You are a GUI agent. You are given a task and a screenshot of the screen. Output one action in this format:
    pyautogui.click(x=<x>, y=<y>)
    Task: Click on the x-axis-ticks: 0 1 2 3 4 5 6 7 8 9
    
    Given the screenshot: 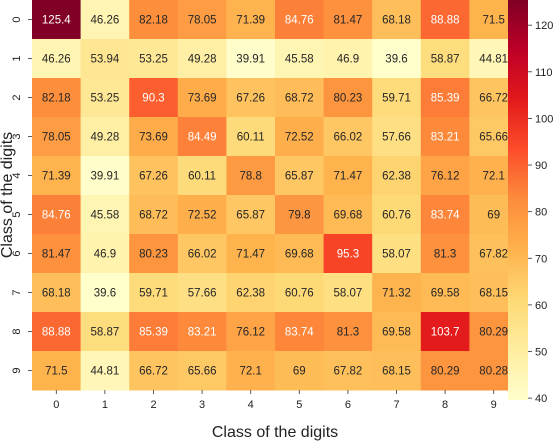 What is the action you would take?
    pyautogui.click(x=275, y=400)
    